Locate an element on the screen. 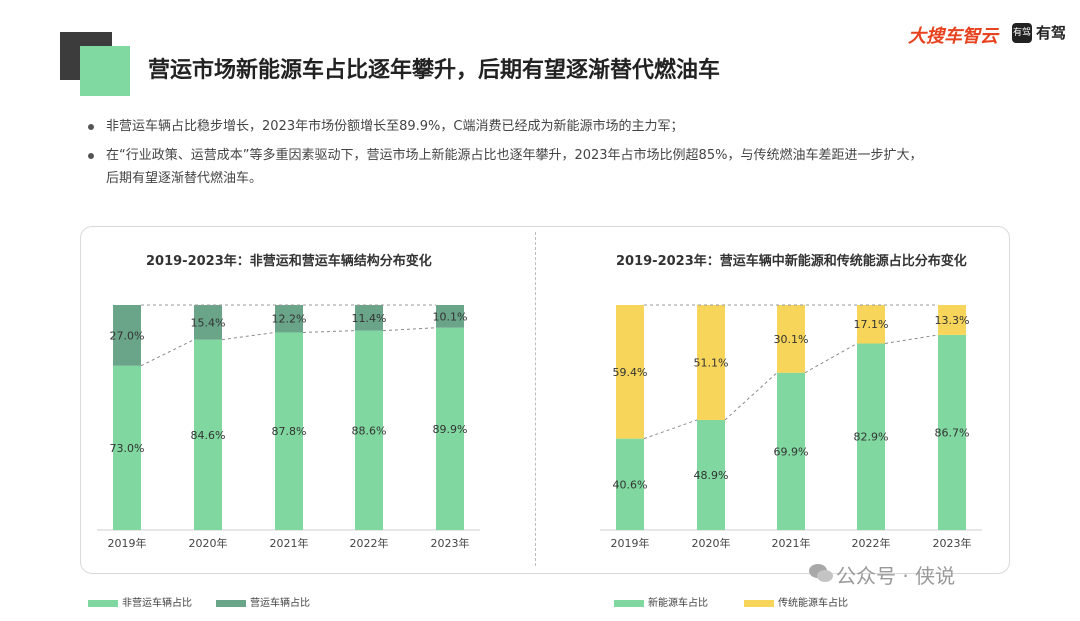 This screenshot has height=621, width=1080. chart2-tick-label: 2019年 is located at coordinates (630, 543).